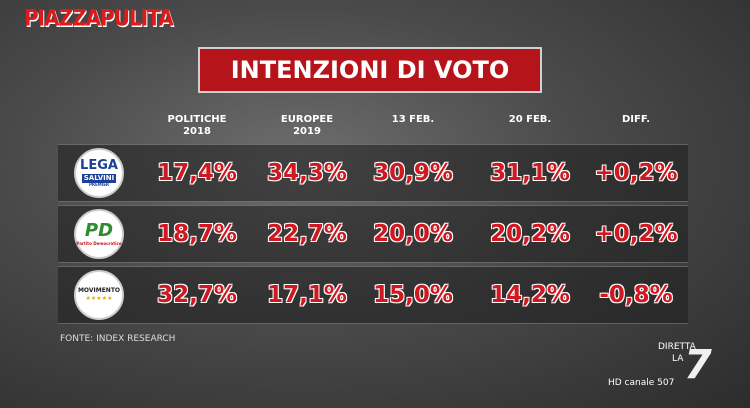 Image resolution: width=750 pixels, height=408 pixels. I want to click on header-line: POLITICHE, so click(197, 119).